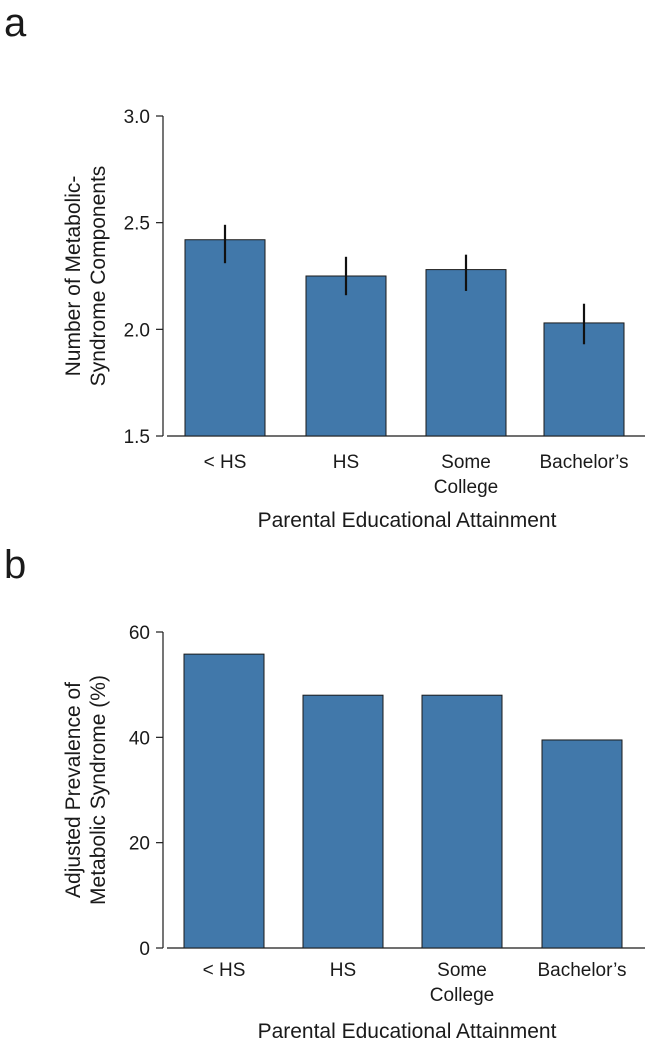 This screenshot has width=655, height=1047. What do you see at coordinates (98, 276) in the screenshot?
I see `y-axis-title-line: Syndrome Components` at bounding box center [98, 276].